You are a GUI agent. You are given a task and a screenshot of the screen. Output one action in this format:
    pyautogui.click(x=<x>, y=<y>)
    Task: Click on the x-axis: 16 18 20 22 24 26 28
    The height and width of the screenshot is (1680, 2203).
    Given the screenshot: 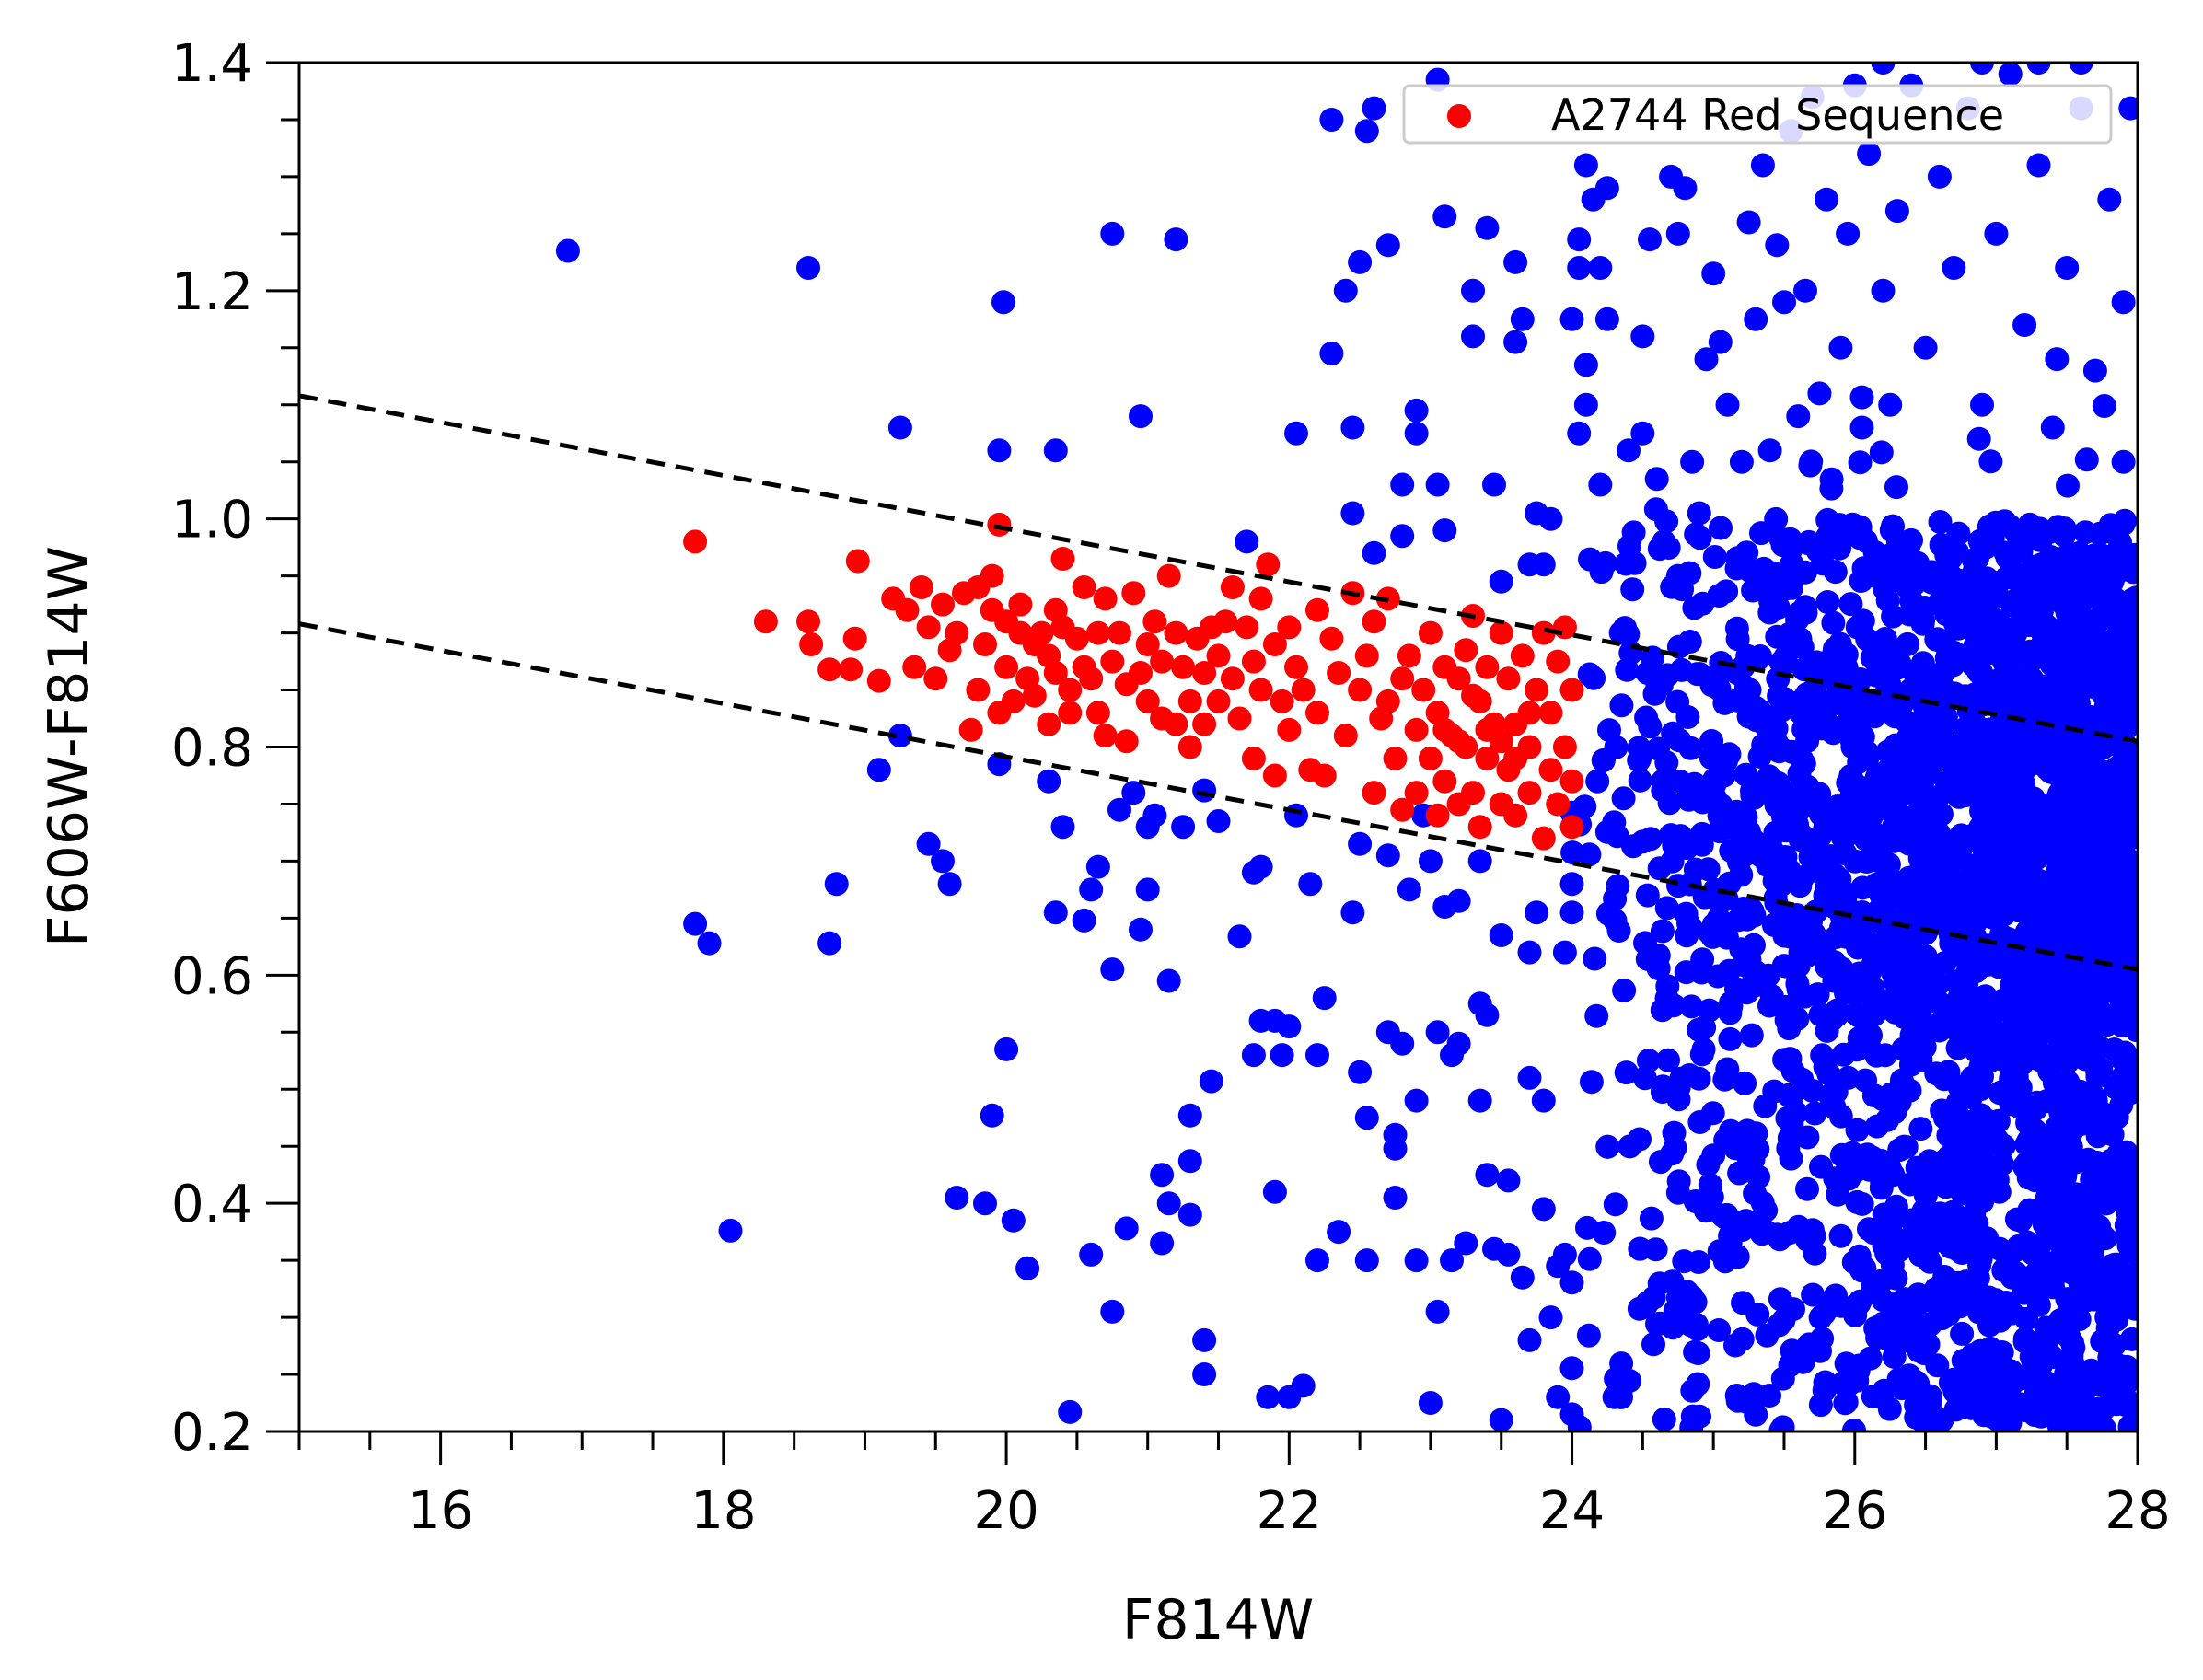 What is the action you would take?
    pyautogui.click(x=1234, y=1486)
    